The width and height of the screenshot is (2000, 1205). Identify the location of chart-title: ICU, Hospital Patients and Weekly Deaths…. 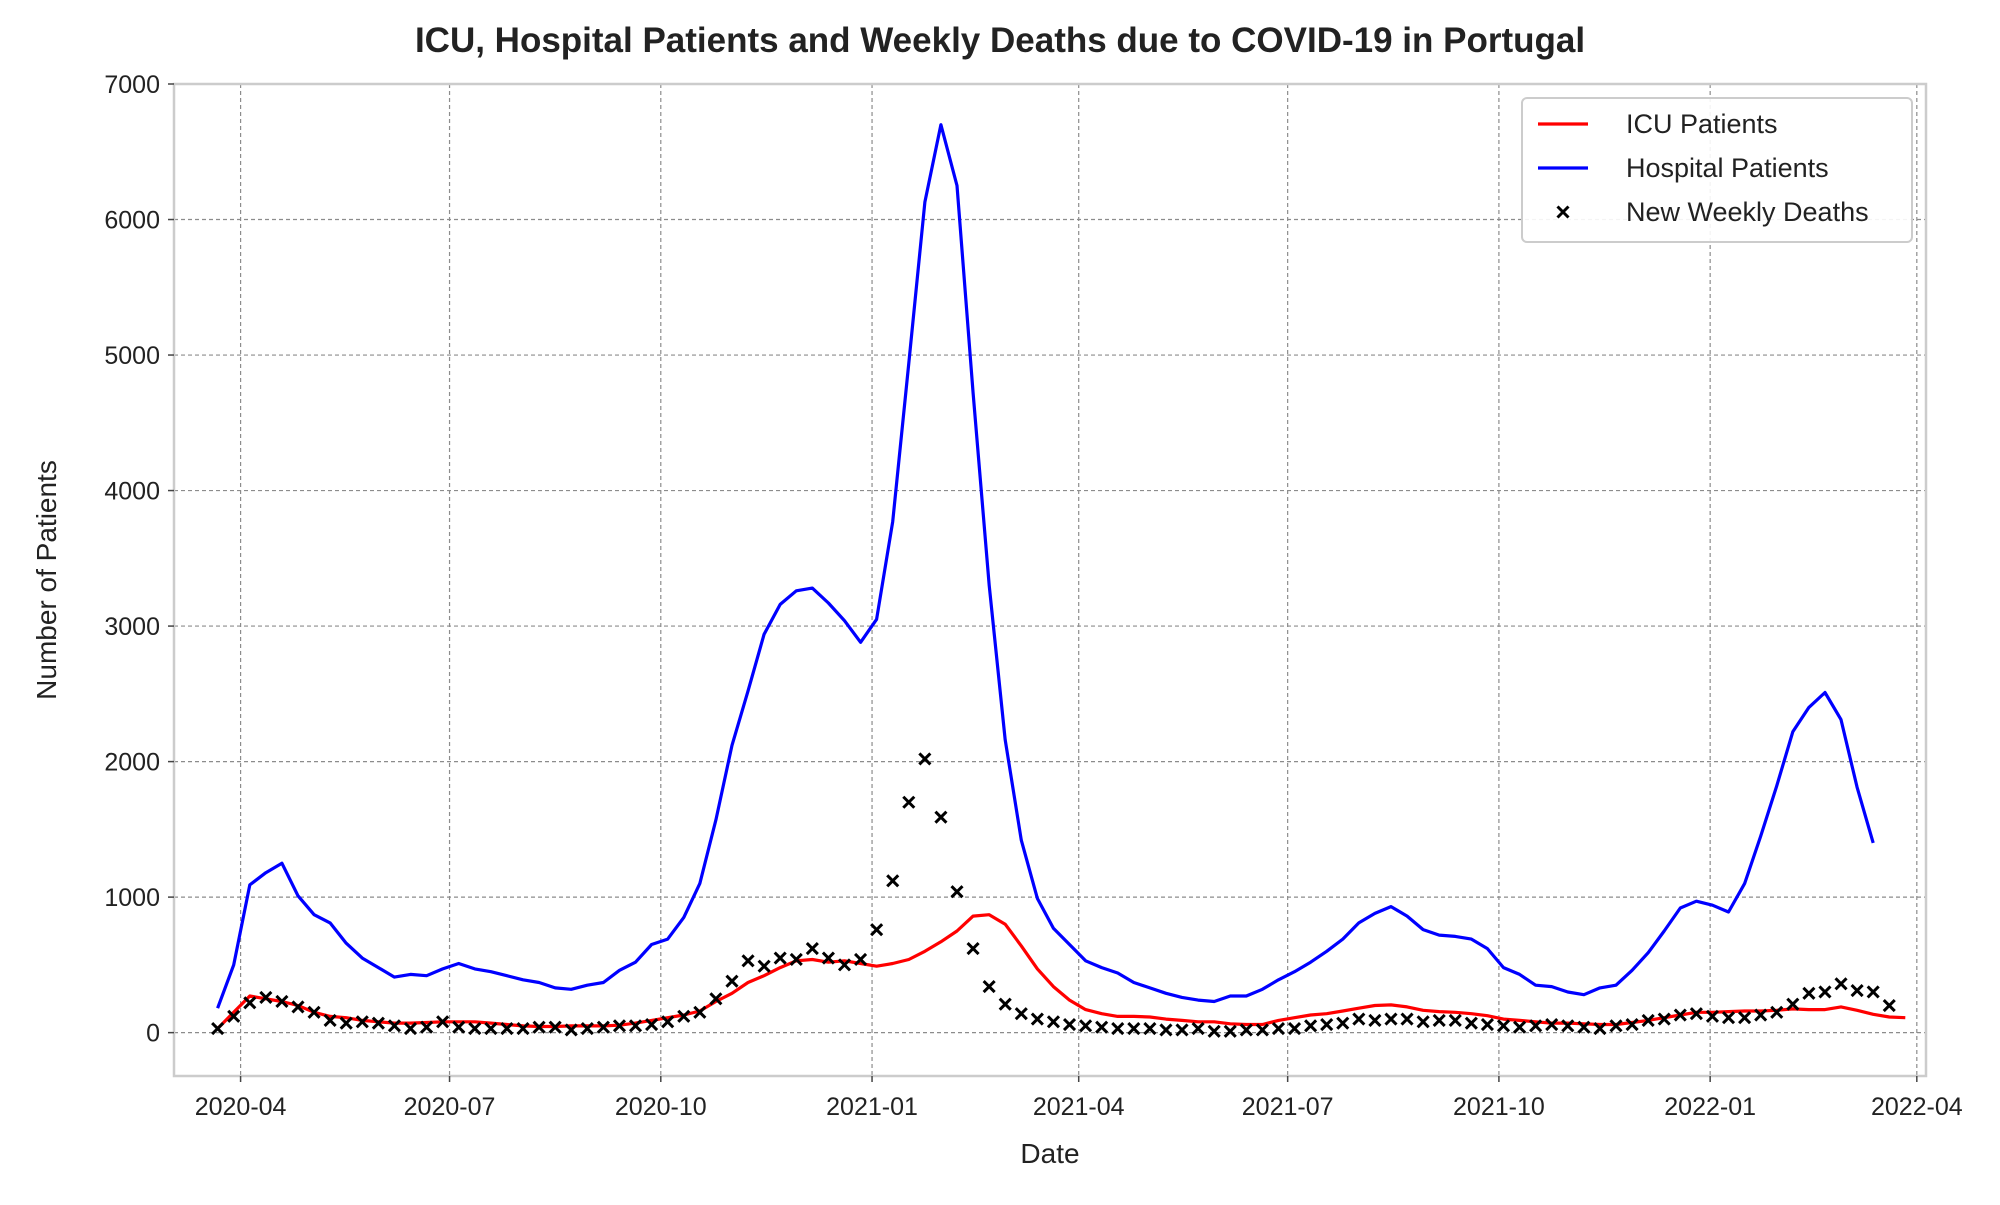
(1000, 40).